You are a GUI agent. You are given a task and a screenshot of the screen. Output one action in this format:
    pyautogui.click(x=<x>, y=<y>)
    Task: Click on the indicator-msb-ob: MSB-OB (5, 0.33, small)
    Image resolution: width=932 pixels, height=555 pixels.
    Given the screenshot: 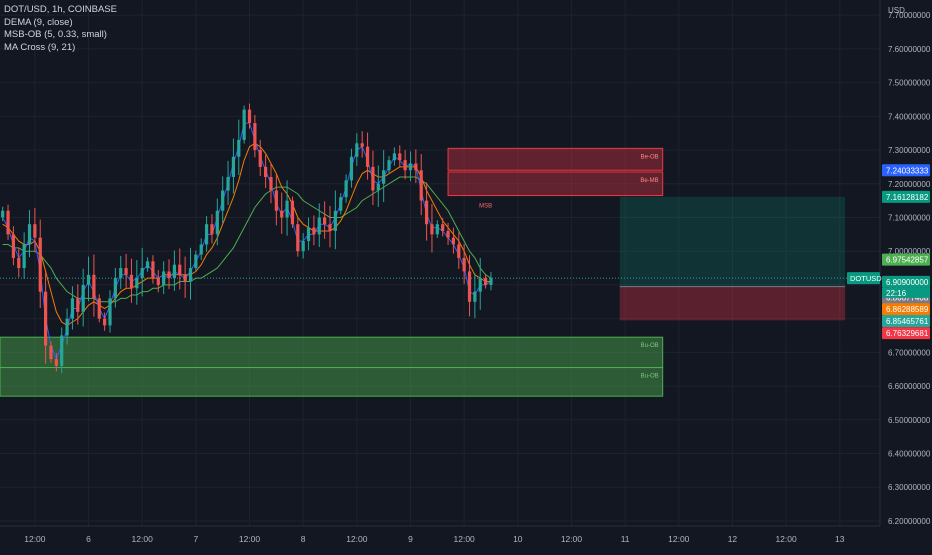 What is the action you would take?
    pyautogui.click(x=55, y=34)
    